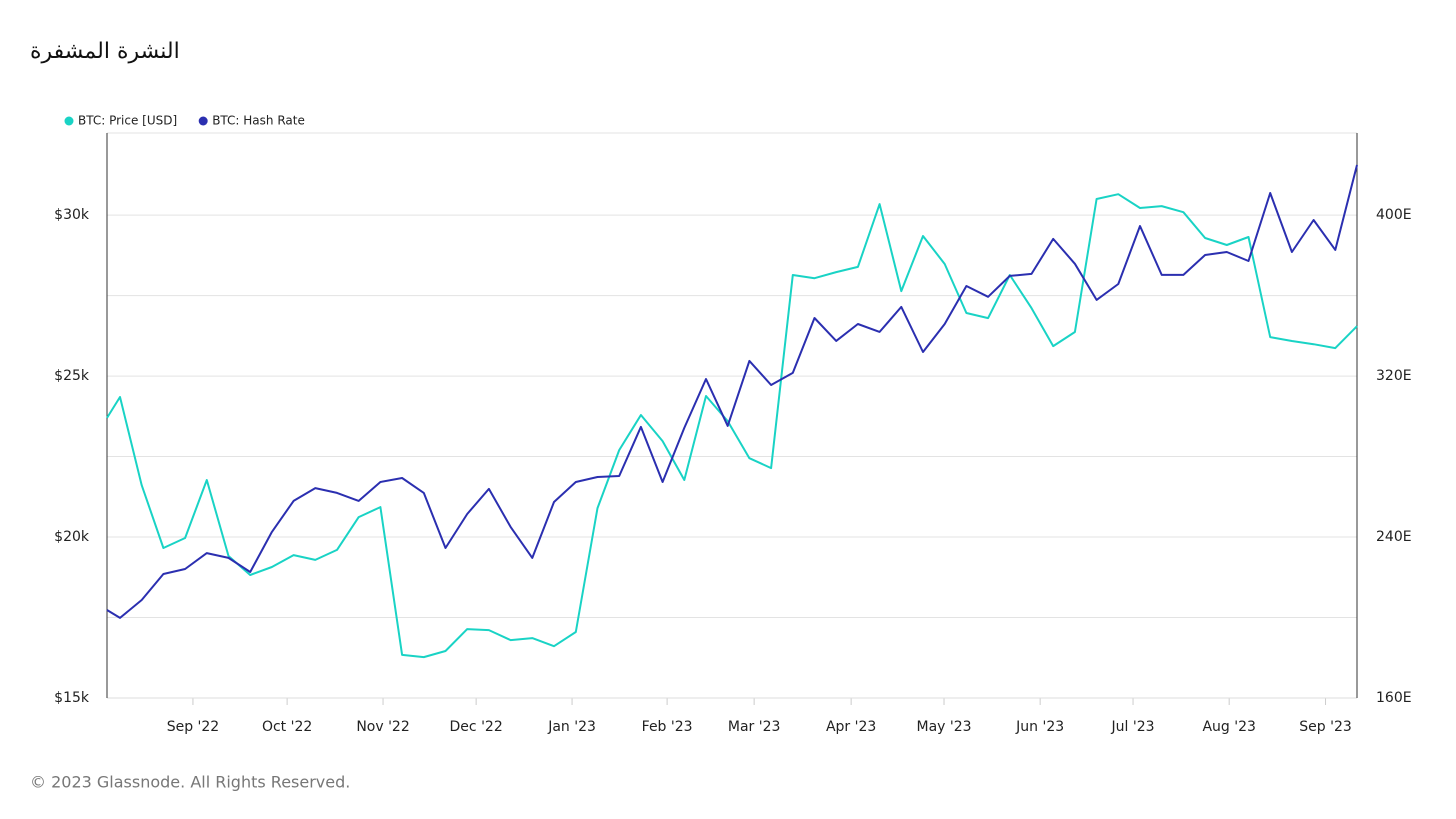 This screenshot has height=819, width=1456. What do you see at coordinates (476, 727) in the screenshot?
I see `x-tick-label: Dec '22` at bounding box center [476, 727].